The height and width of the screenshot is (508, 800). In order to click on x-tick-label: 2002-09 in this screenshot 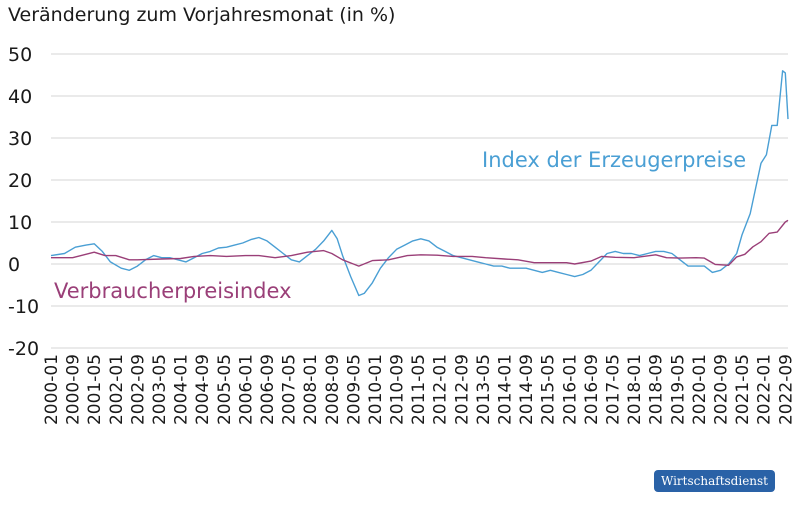, I will do `click(138, 389)`.